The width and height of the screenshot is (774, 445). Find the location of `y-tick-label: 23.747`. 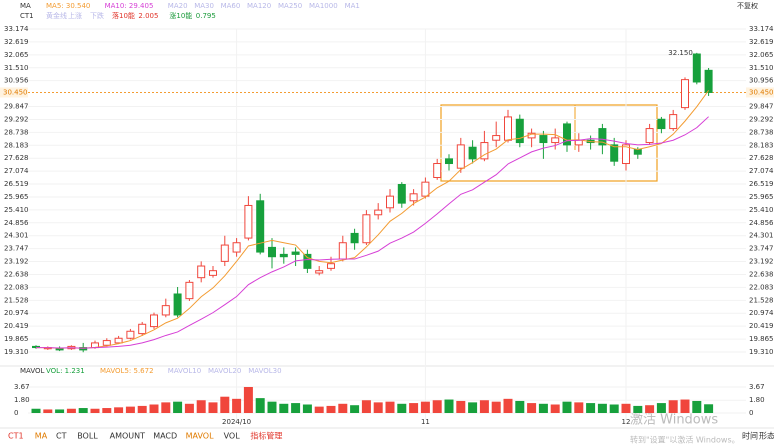

y-tick-label: 23.747 is located at coordinates (16, 249).